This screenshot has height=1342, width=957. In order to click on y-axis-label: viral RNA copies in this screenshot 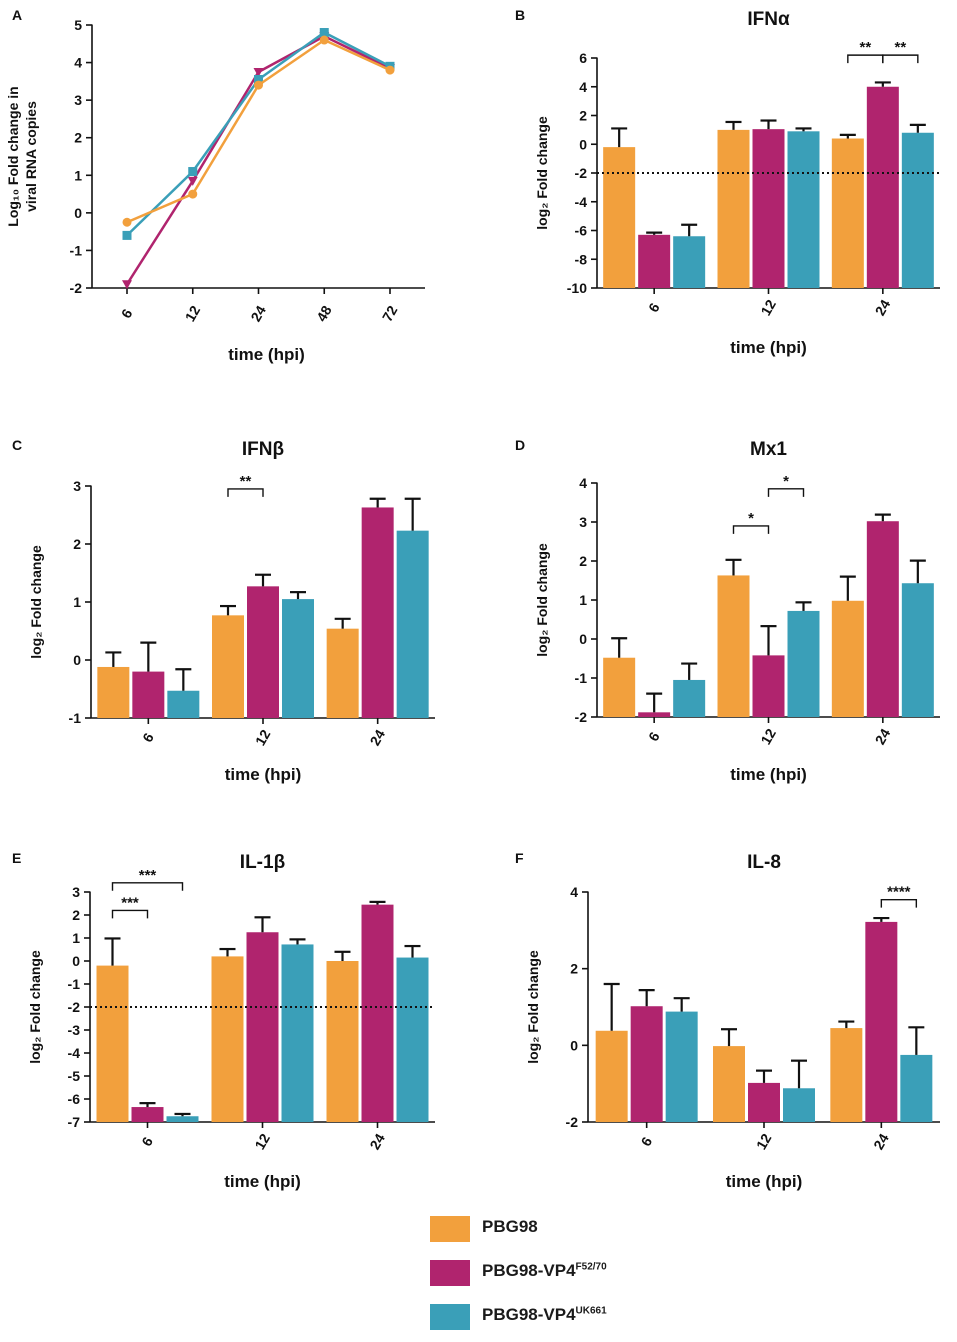, I will do `click(31, 156)`.